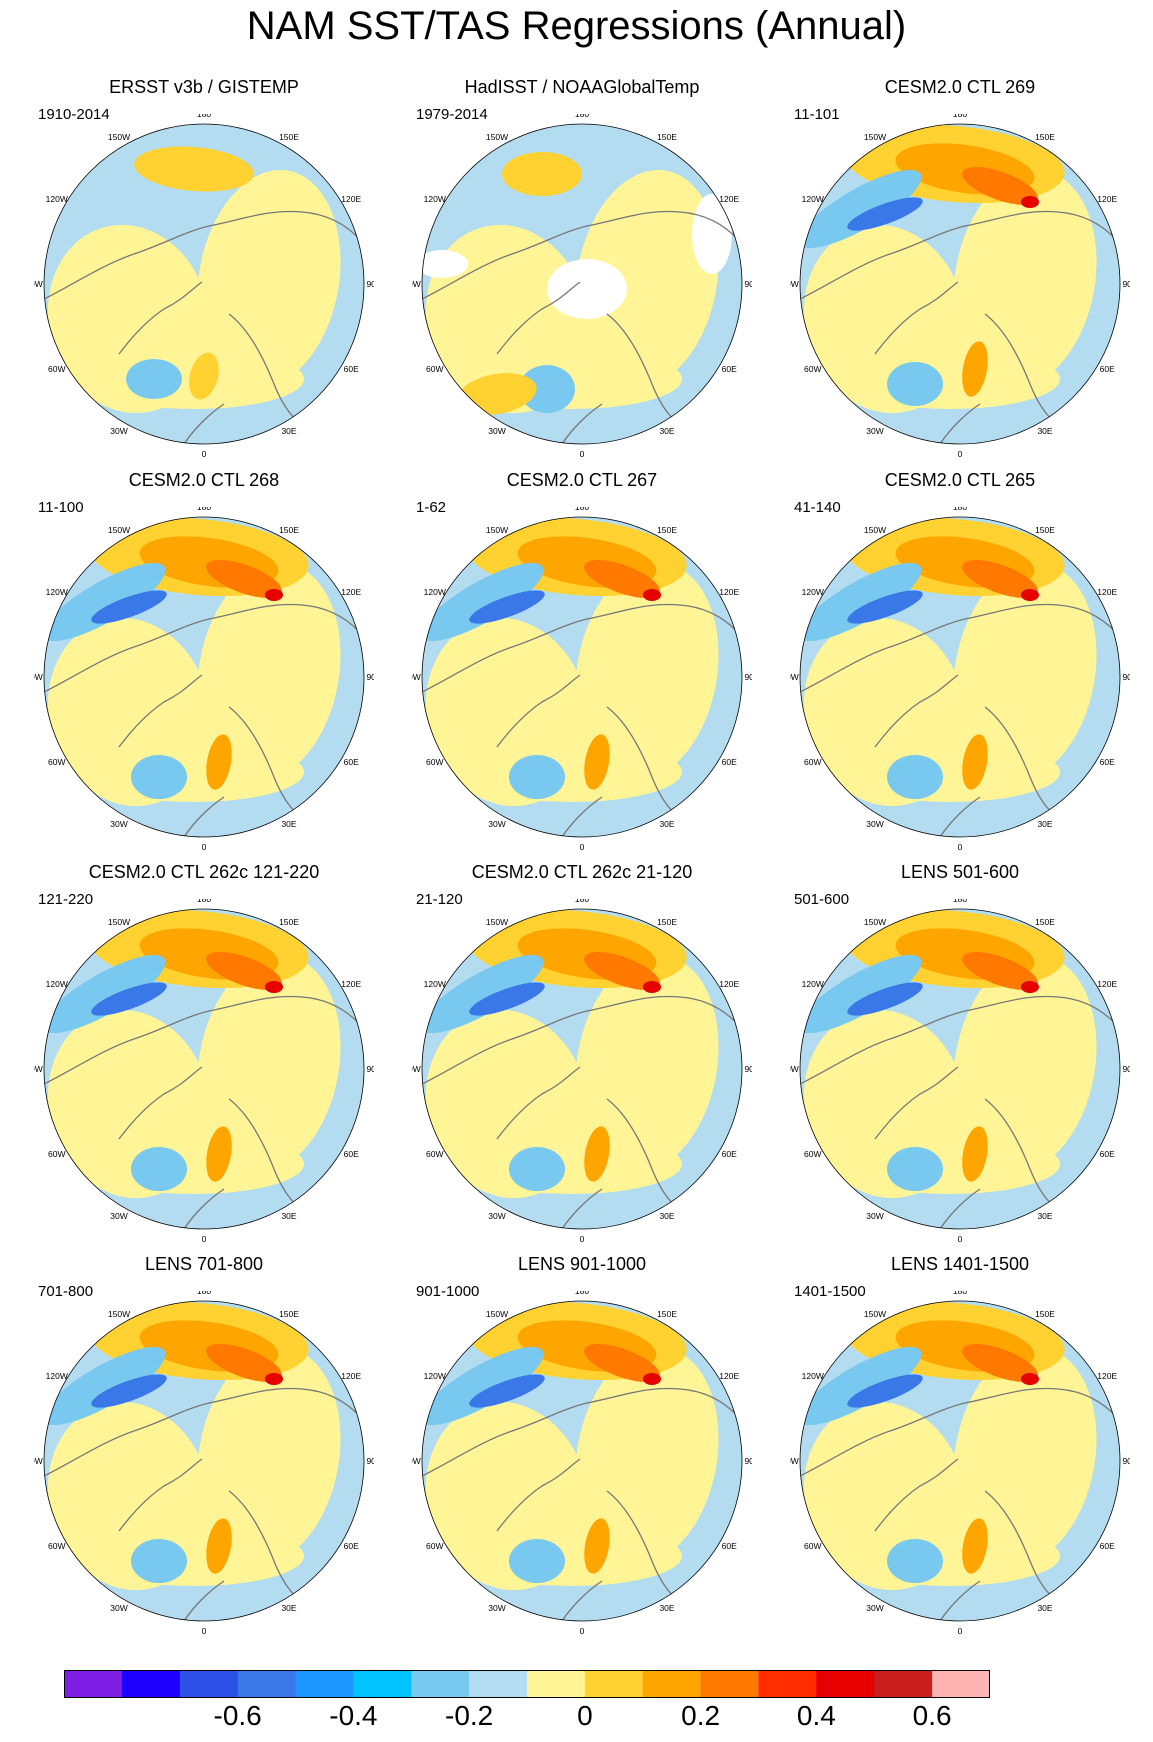 This screenshot has width=1153, height=1742. I want to click on panel-period: 1401-1500, so click(830, 1291).